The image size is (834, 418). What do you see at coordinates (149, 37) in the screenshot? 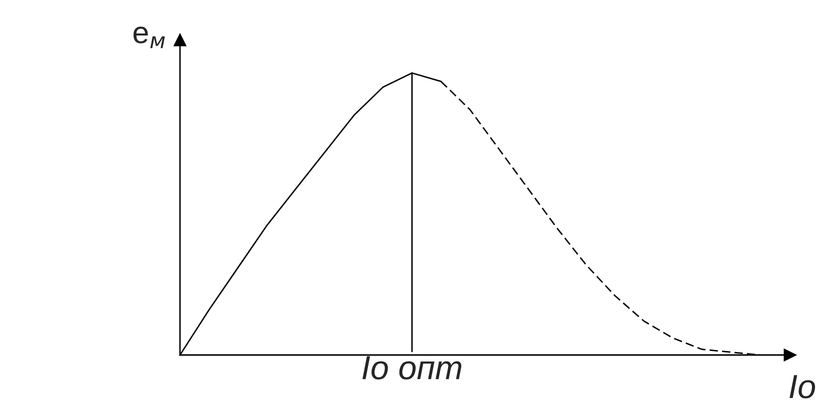
I see `y-axis-title: e$_{м}$` at bounding box center [149, 37].